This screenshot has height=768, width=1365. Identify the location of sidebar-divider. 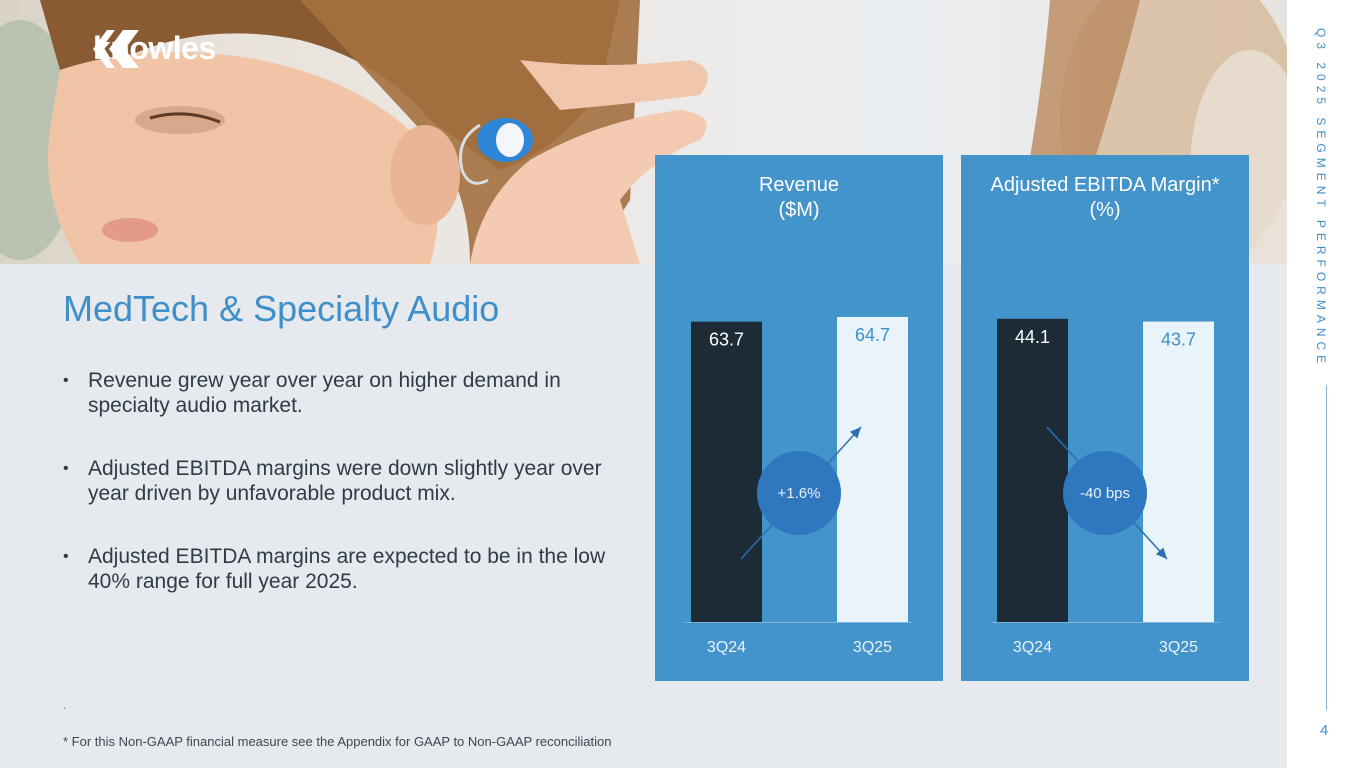
(1326, 547).